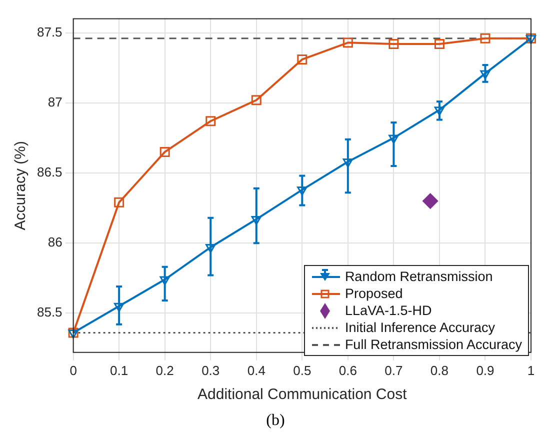  What do you see at coordinates (21, 185) in the screenshot?
I see `y-axis-title: Accuracy (%)` at bounding box center [21, 185].